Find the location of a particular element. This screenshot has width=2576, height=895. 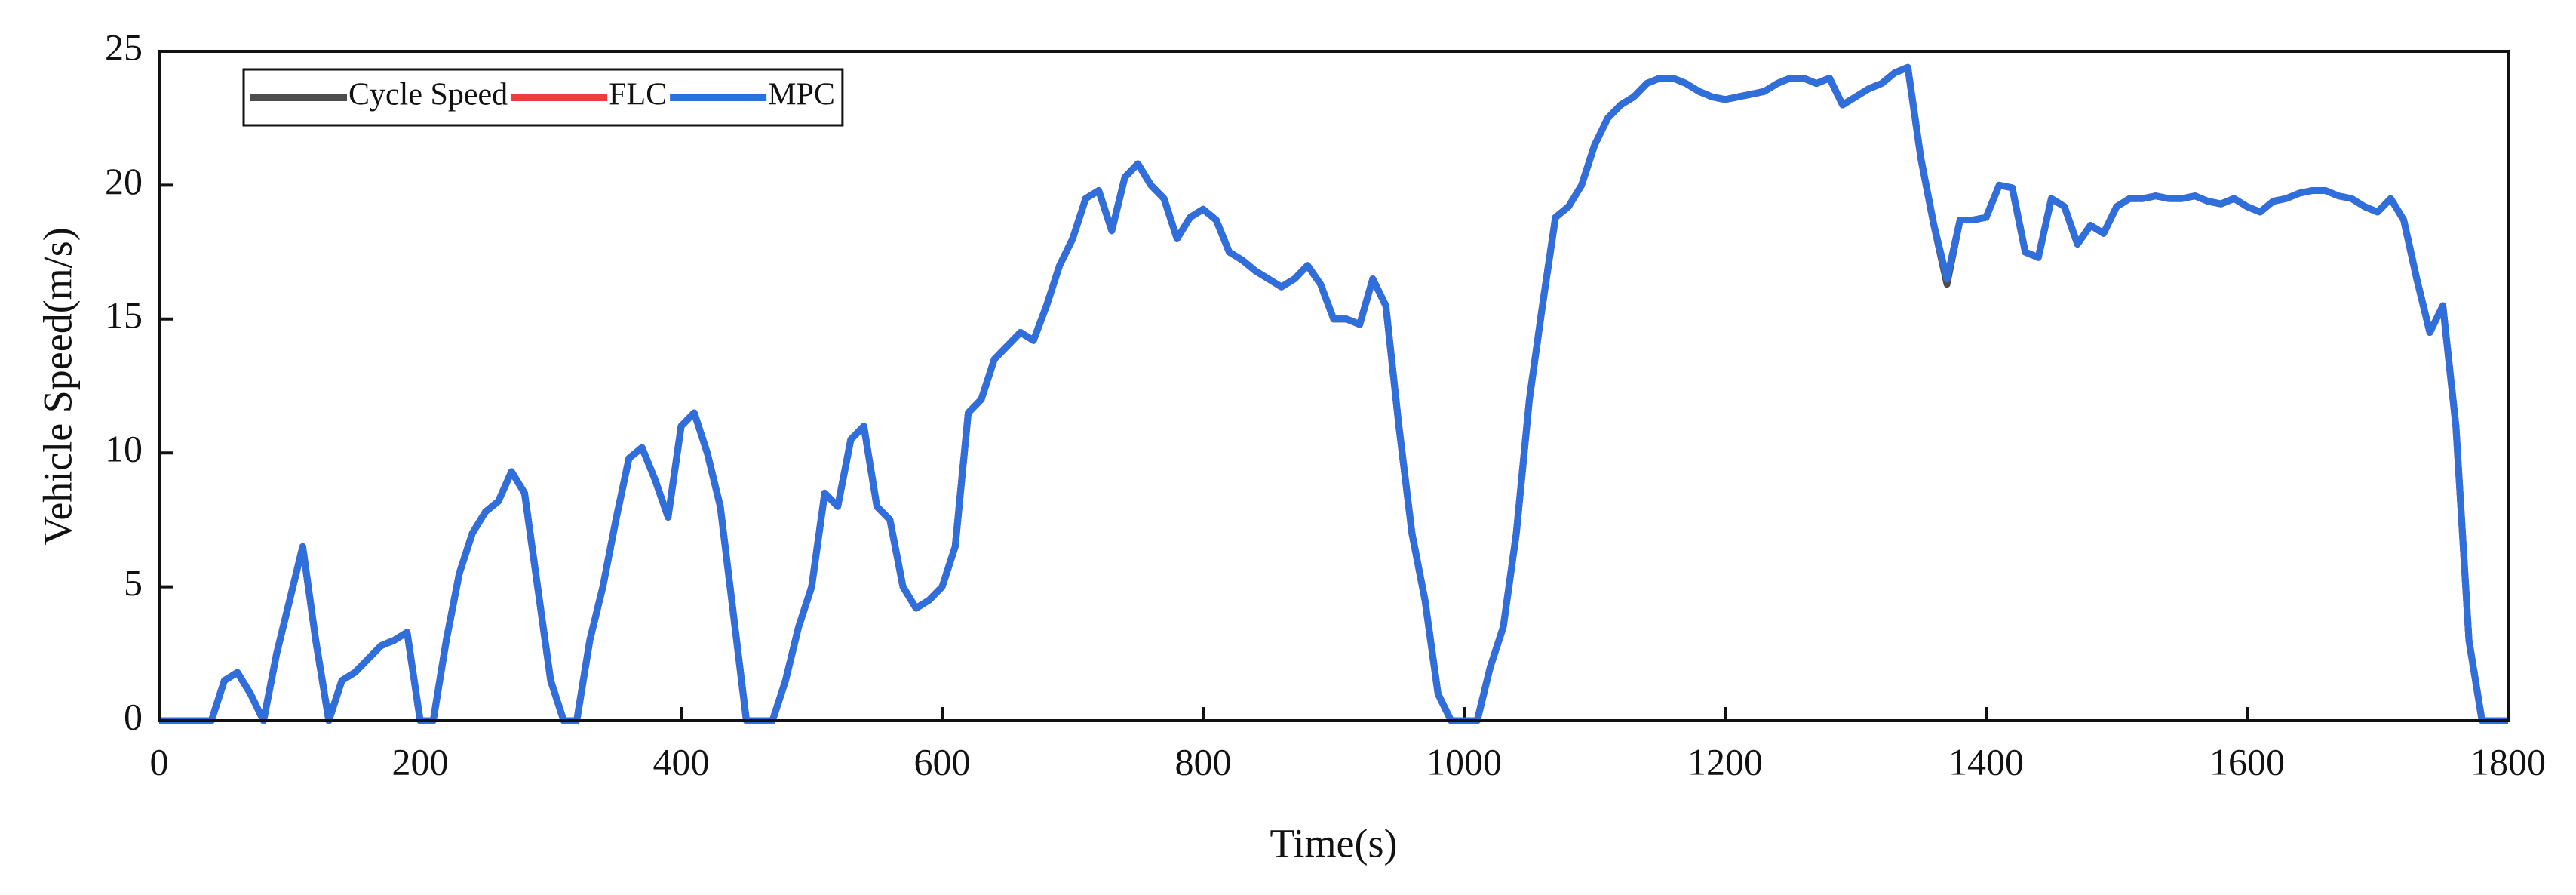

x-tick-label: 1400 is located at coordinates (1986, 761).